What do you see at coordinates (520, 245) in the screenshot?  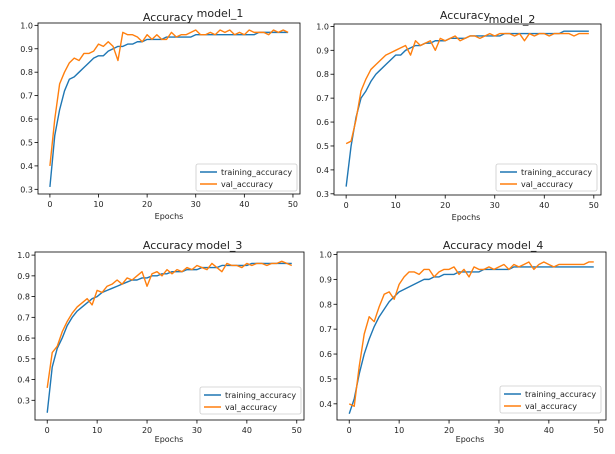 I see `model-label: model_4` at bounding box center [520, 245].